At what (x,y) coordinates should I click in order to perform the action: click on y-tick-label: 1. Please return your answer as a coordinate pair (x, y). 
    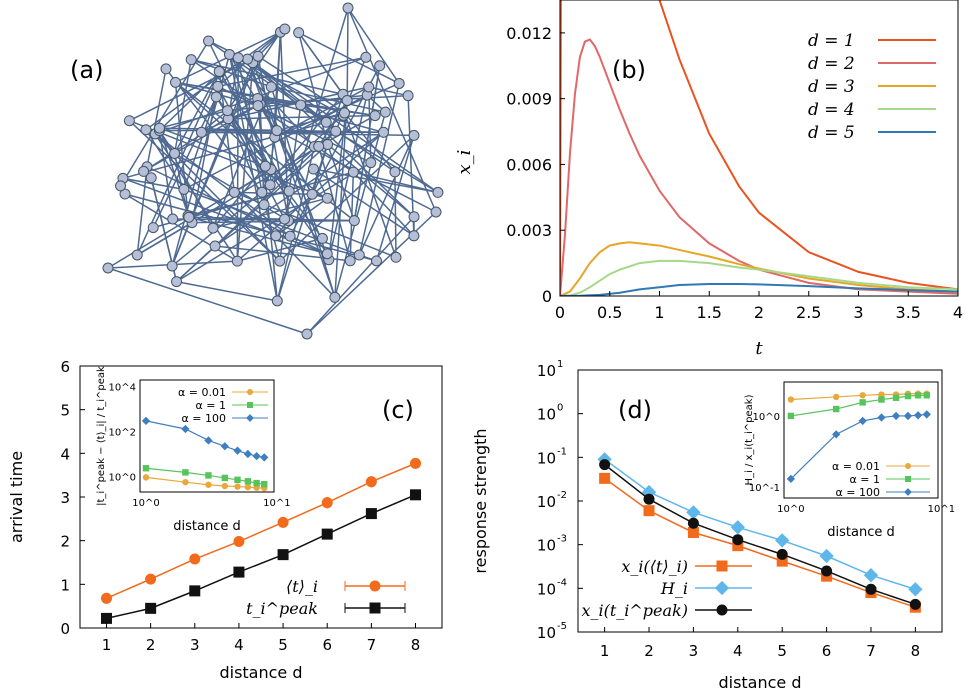
    Looking at the image, I should click on (65, 585).